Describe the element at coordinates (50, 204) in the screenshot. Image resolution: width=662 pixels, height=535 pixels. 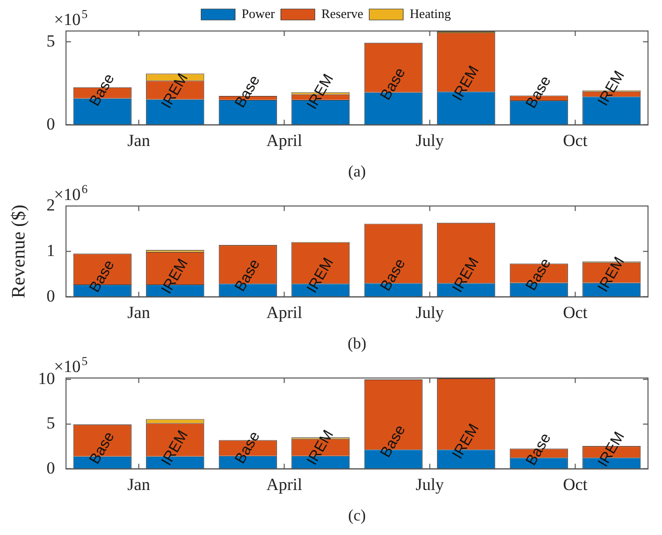
I see `y-tick-label: 2` at that location.